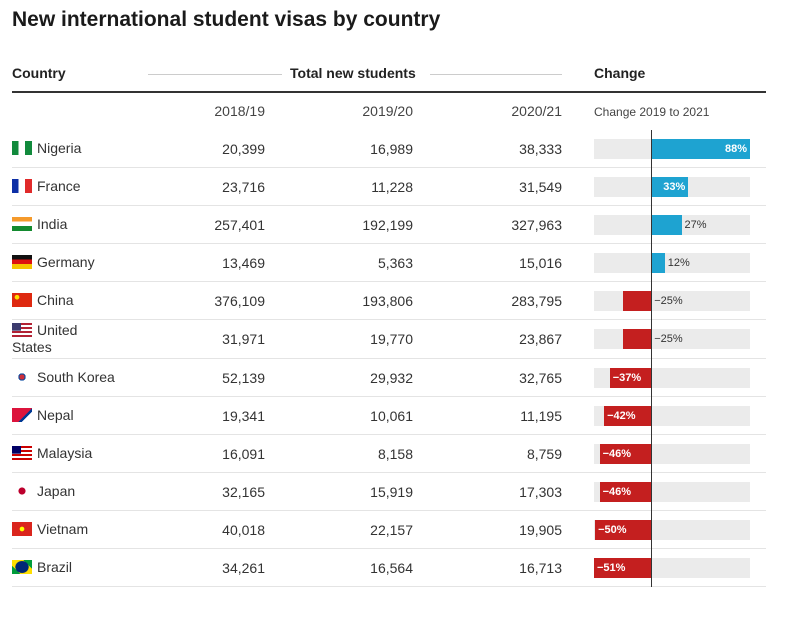 Image resolution: width=801 pixels, height=631 pixels. I want to click on value-cell: 16,713, so click(540, 567).